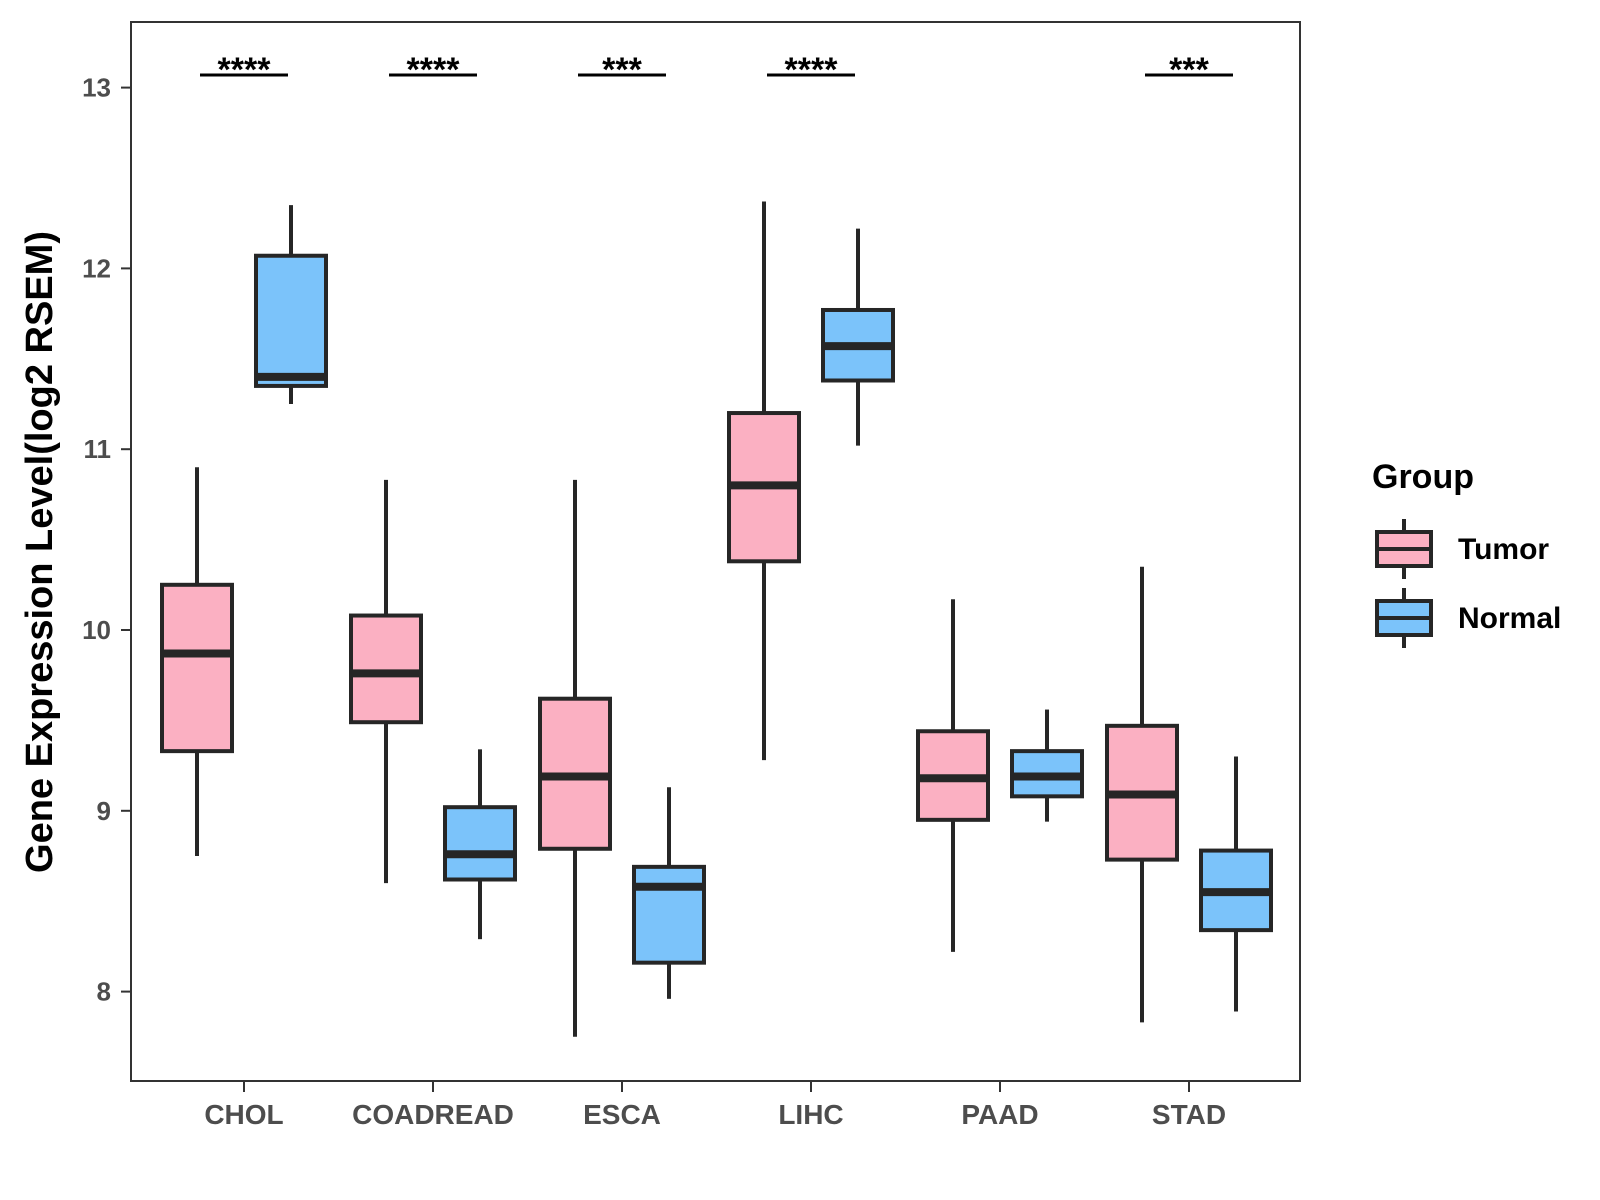  I want to click on y-tick-label: 9, so click(104, 811).